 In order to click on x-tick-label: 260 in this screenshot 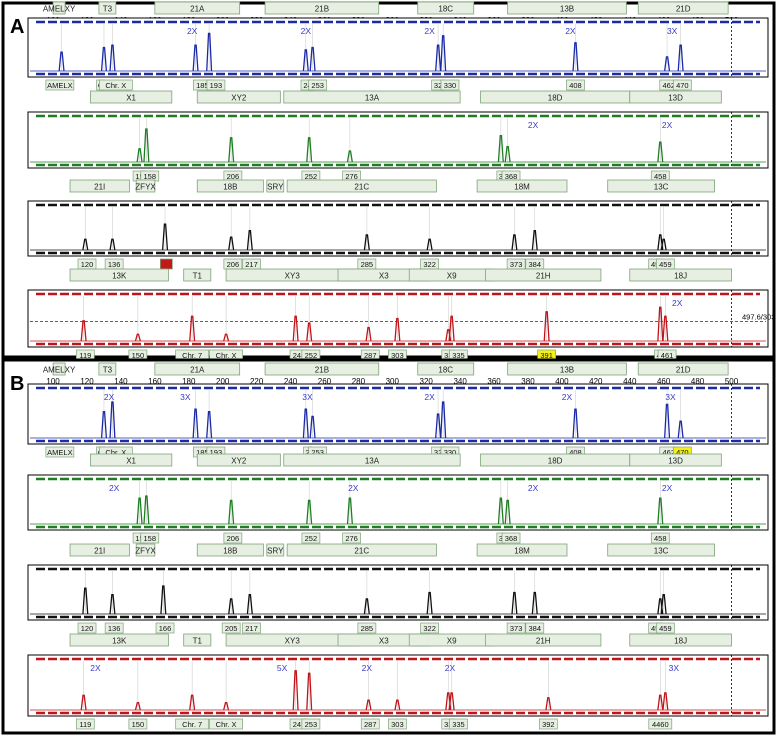, I will do `click(325, 381)`.